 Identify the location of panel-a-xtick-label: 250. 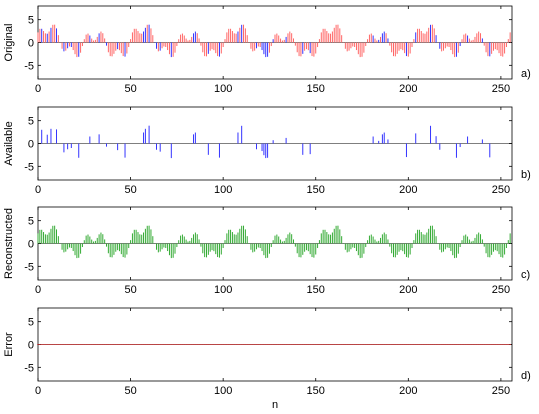
(501, 89).